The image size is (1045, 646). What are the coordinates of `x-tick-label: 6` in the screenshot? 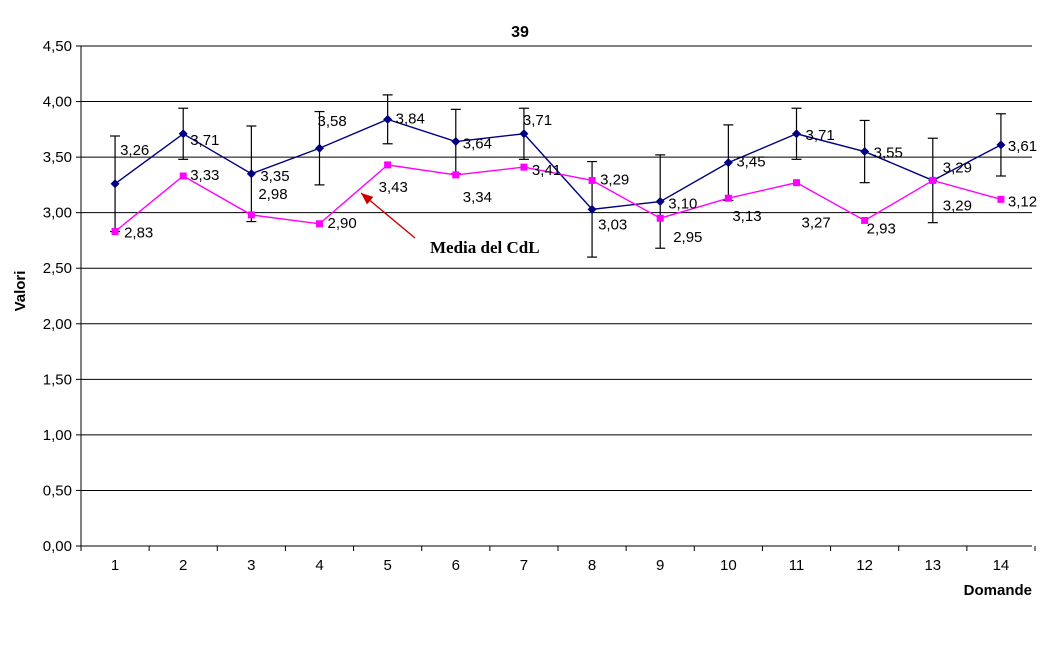 It's located at (456, 565).